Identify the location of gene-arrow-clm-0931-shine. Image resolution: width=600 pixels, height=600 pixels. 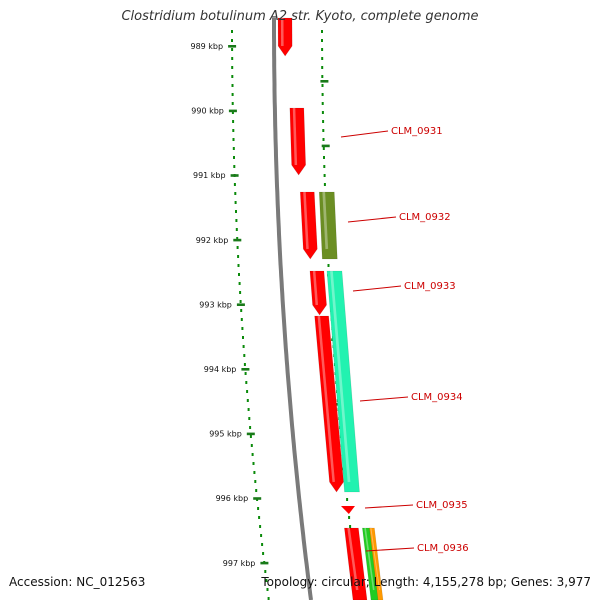
(295, 136).